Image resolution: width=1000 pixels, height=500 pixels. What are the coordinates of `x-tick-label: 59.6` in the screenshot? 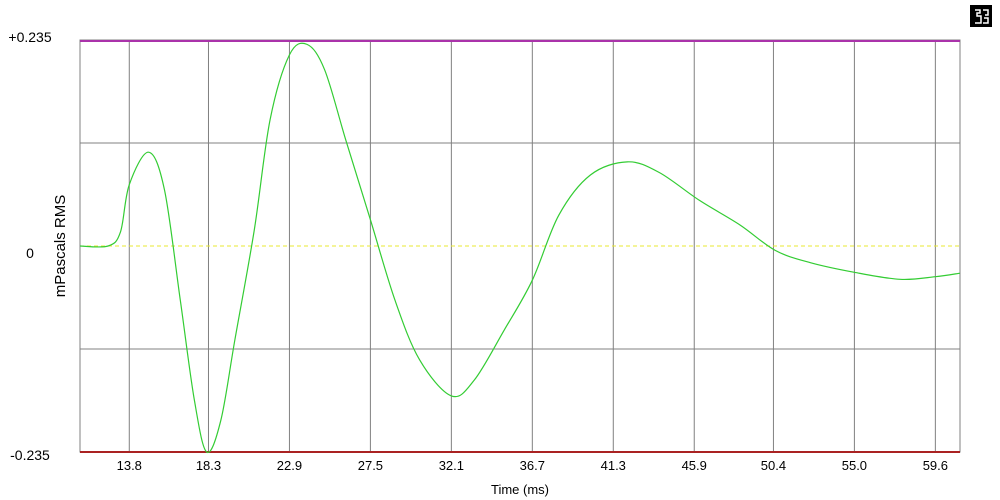 It's located at (935, 465).